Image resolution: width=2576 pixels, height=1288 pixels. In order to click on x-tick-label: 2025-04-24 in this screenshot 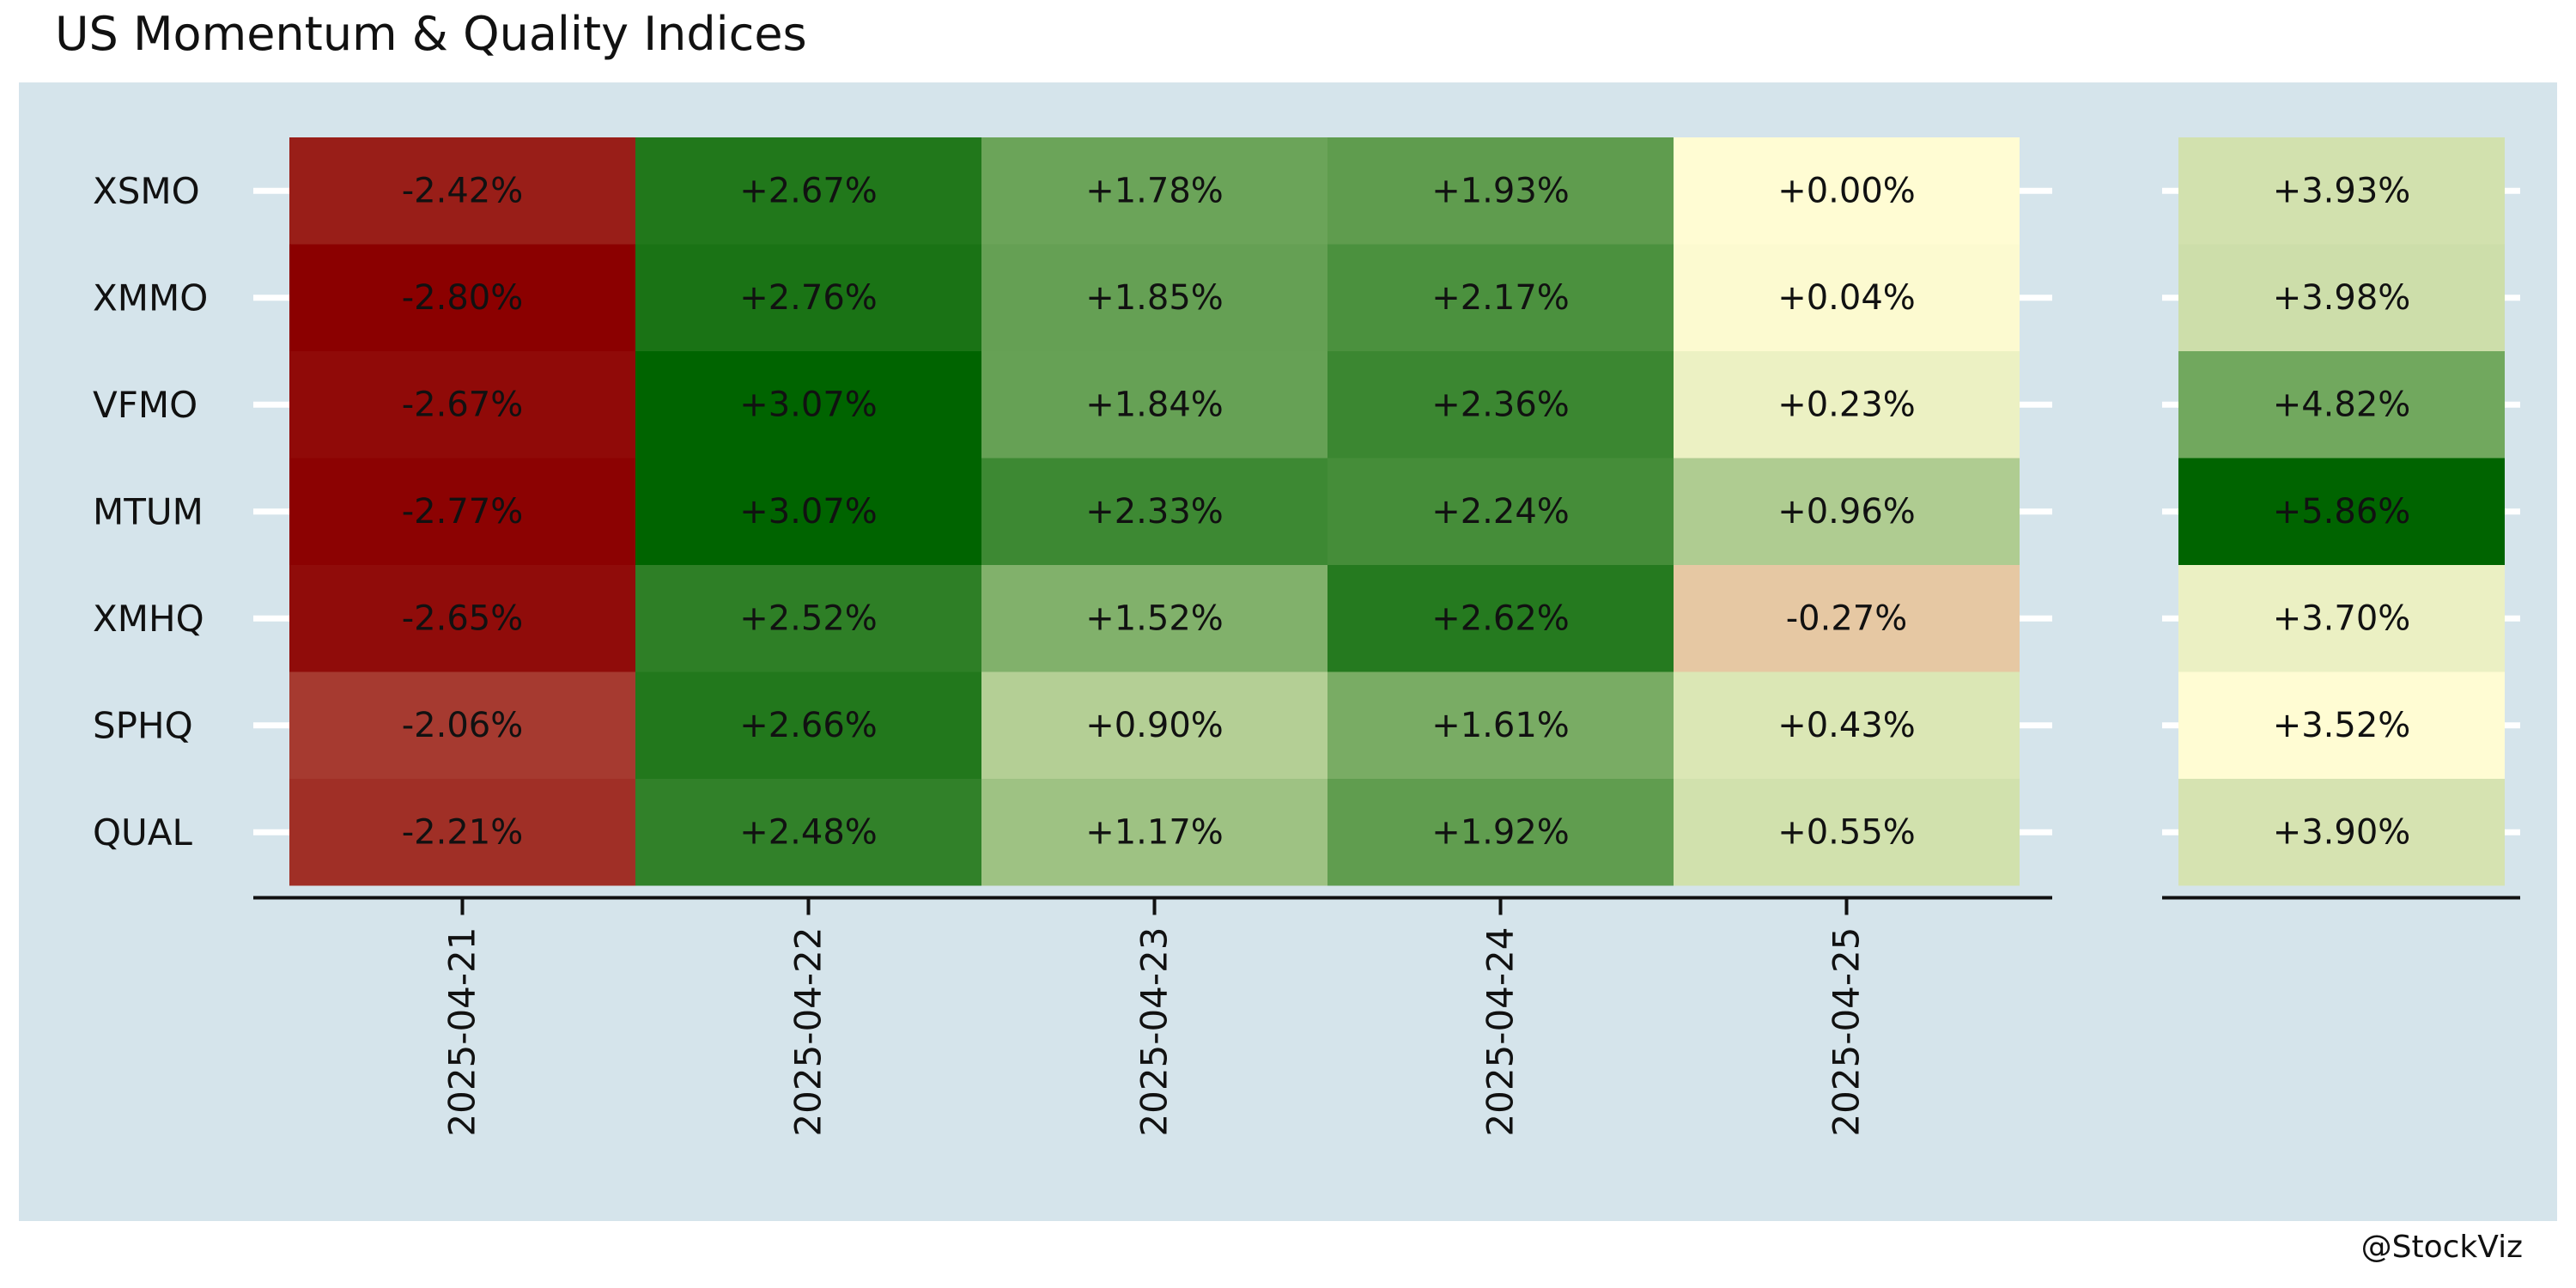, I will do `click(1500, 1032)`.